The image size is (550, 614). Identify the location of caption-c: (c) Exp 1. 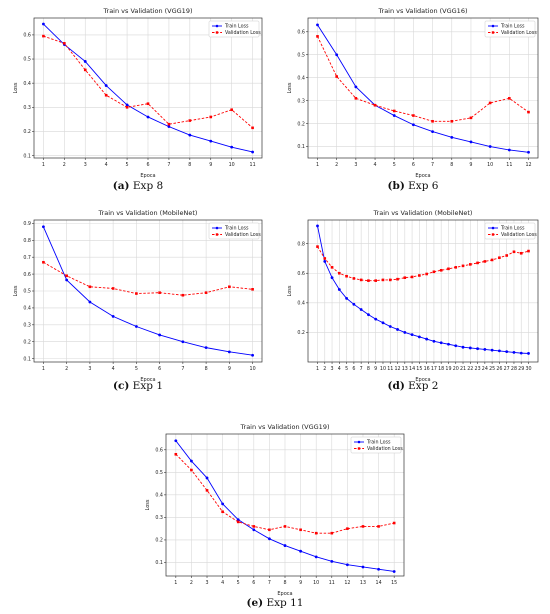
(138, 386).